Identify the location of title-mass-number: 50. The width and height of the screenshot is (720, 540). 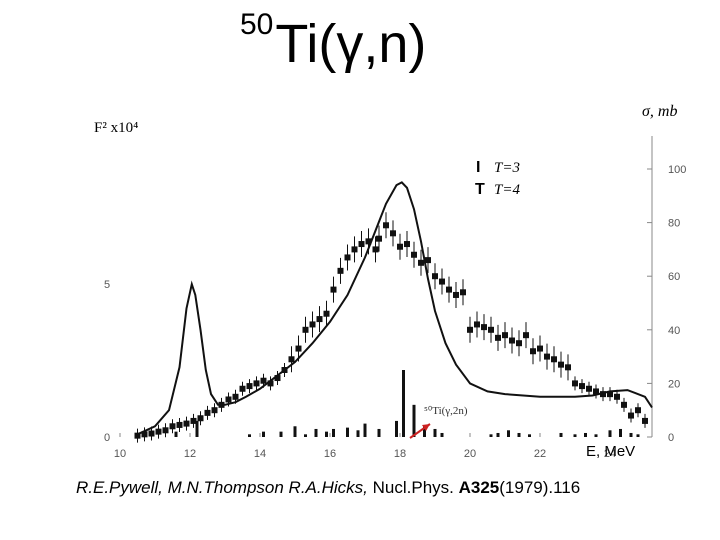
(257, 24).